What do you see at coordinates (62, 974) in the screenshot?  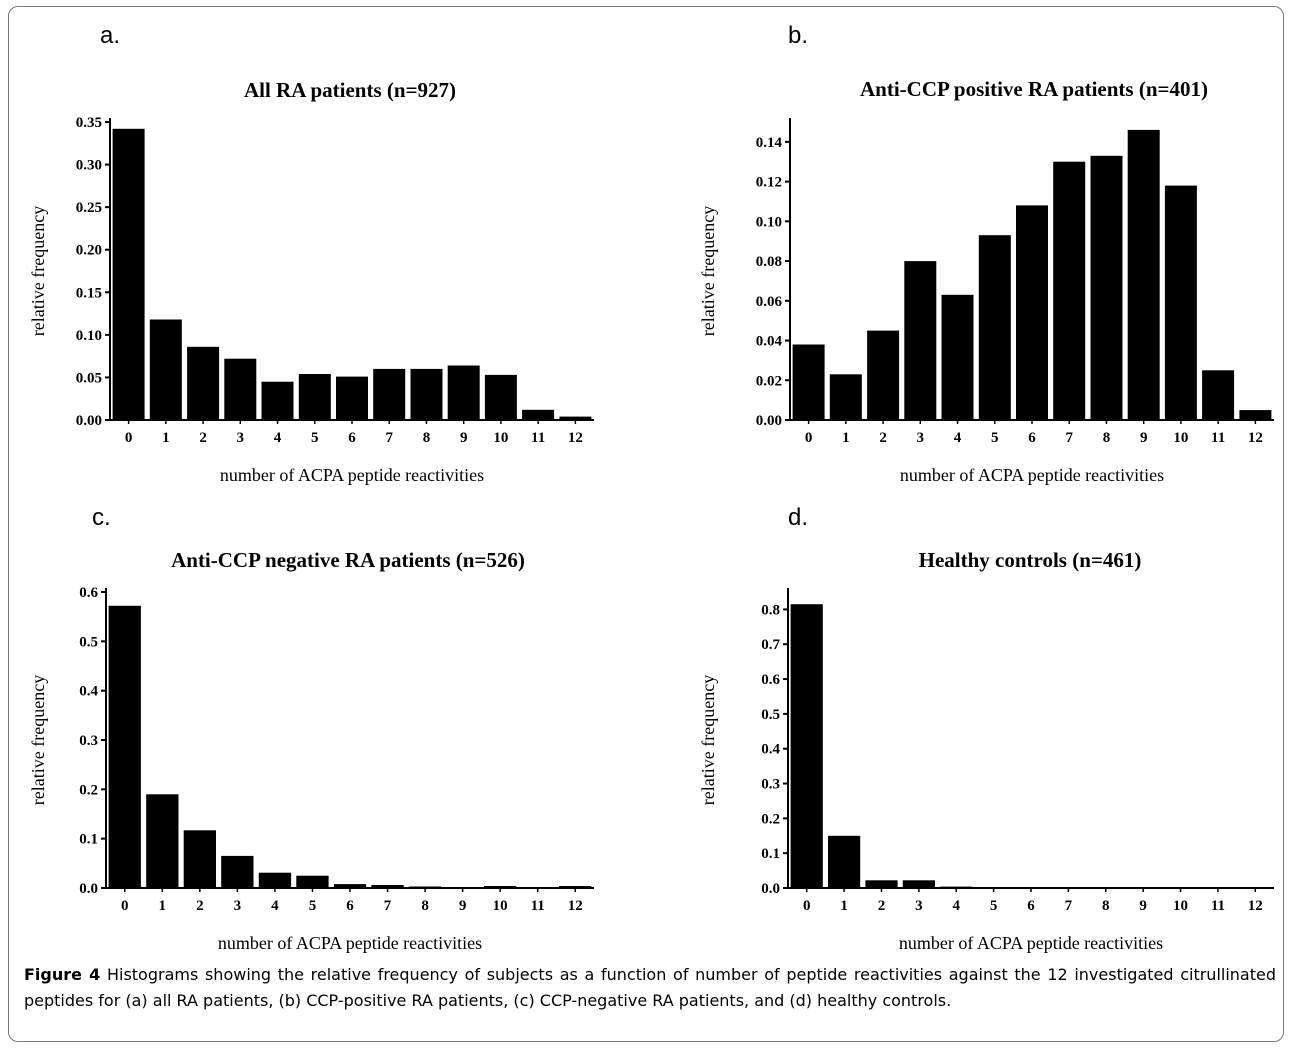 I see `caption-label: Figure 4` at bounding box center [62, 974].